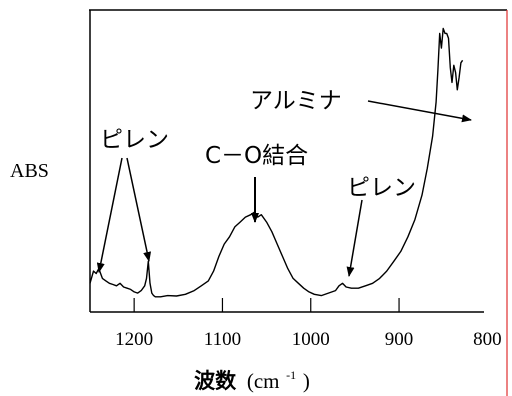 The image size is (512, 396). I want to click on x-tick-label: 800, so click(487, 339).